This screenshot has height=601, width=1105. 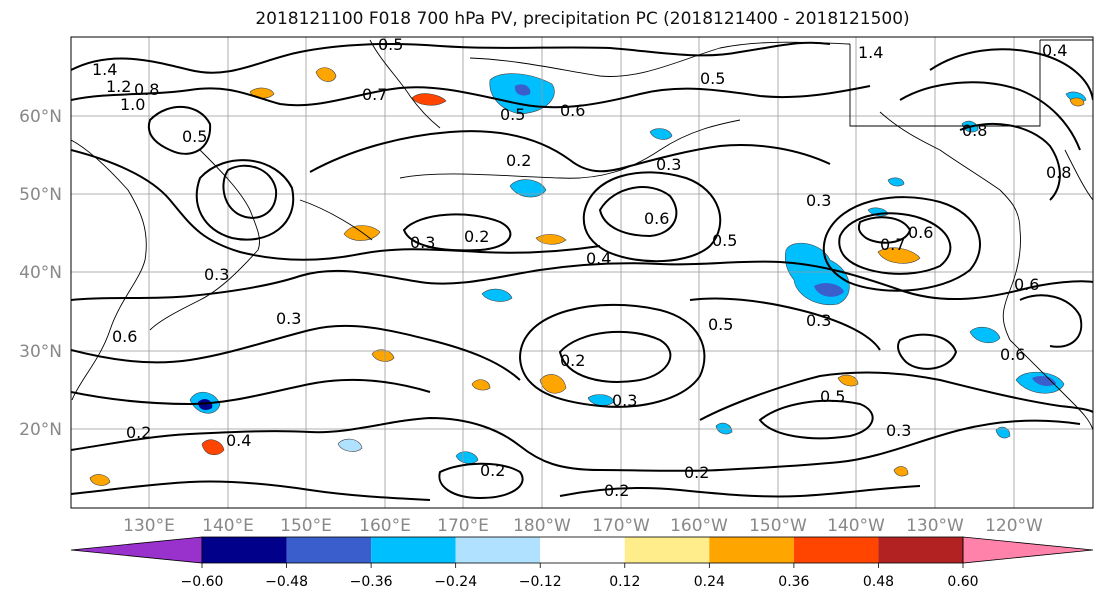 What do you see at coordinates (228, 526) in the screenshot?
I see `lon-label: 140°E` at bounding box center [228, 526].